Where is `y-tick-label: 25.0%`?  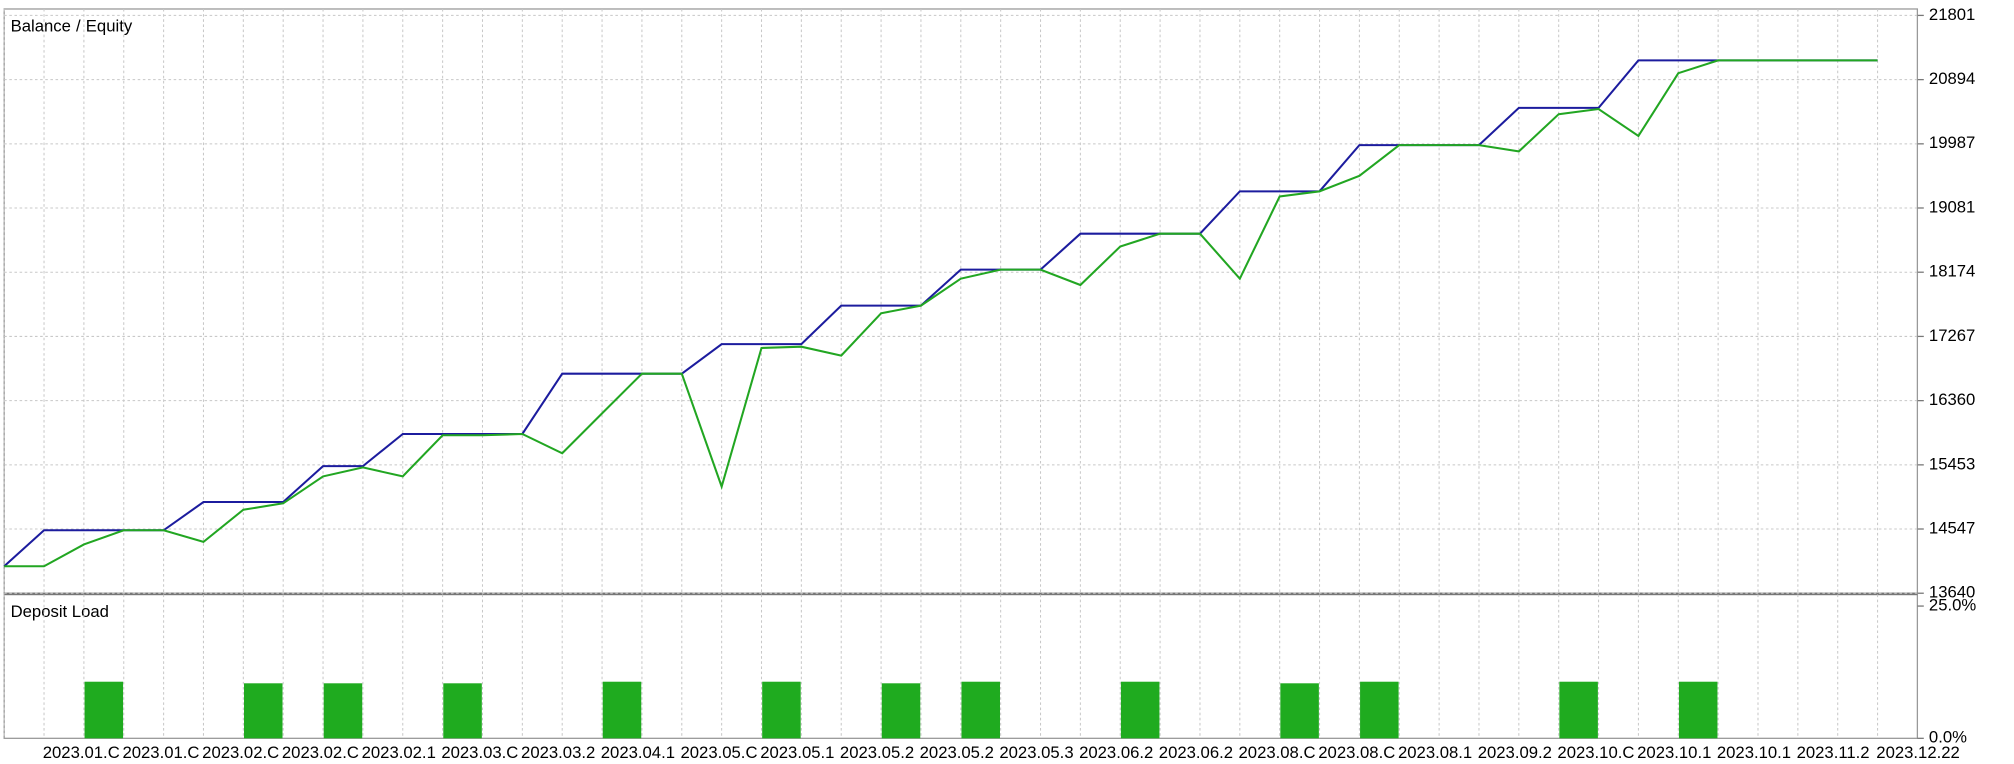
y-tick-label: 25.0% is located at coordinates (1952, 604).